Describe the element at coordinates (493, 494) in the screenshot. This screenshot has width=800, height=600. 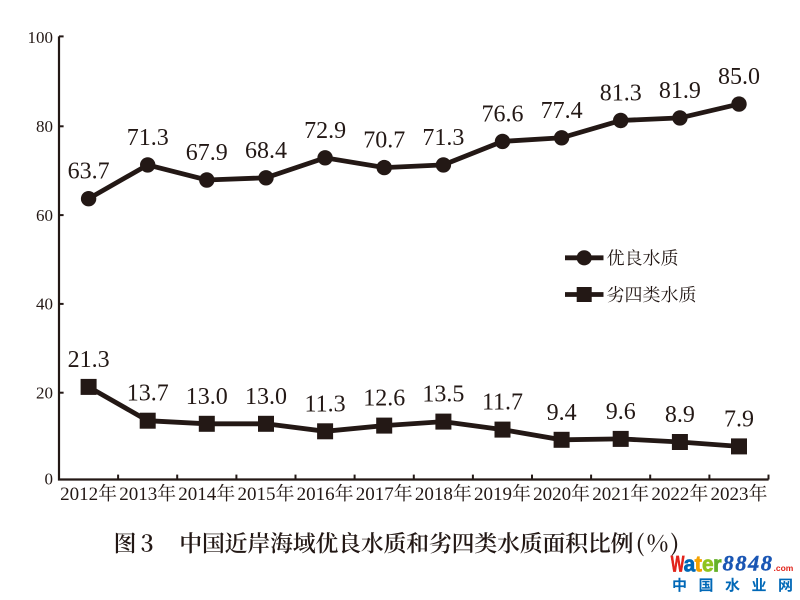
I see `svg-text: 2019` at that location.